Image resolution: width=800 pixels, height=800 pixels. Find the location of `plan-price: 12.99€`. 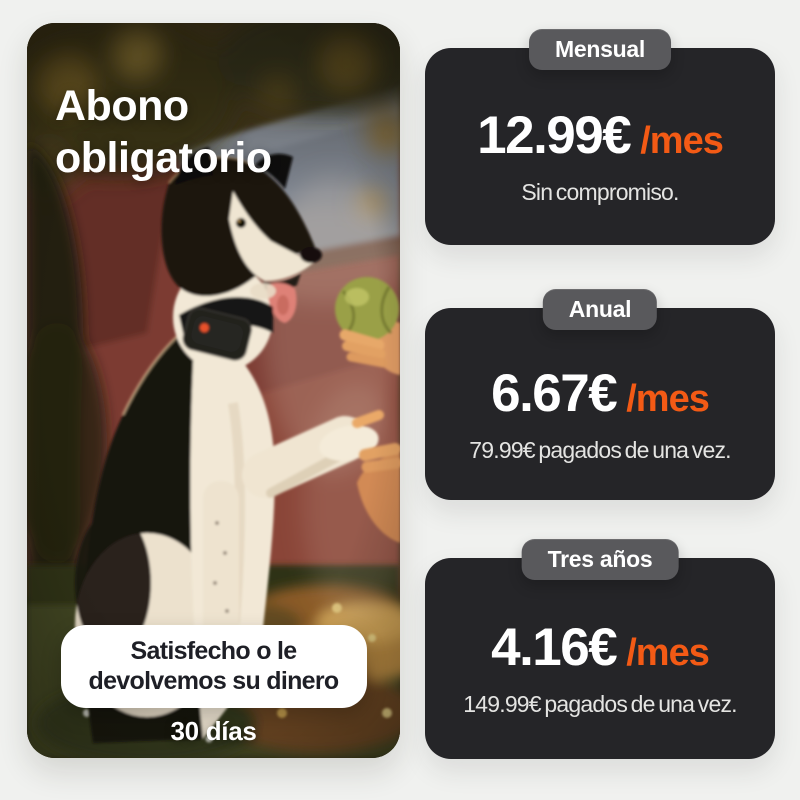

plan-price: 12.99€ is located at coordinates (554, 135).